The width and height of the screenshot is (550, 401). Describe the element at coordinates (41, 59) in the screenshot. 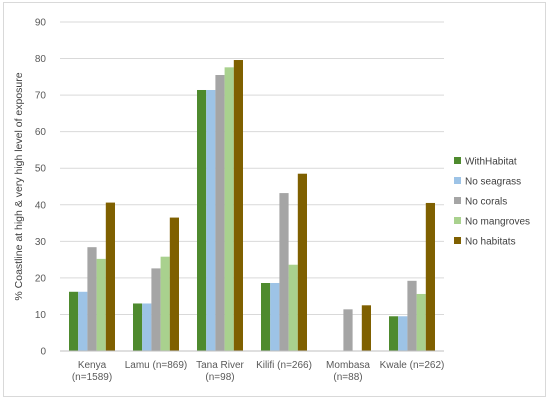

I see `y-tick-label: 80` at that location.